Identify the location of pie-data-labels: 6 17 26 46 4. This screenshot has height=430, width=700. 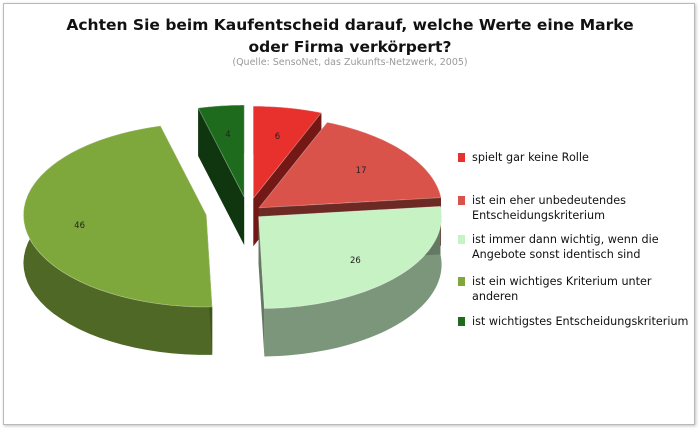
(220, 198).